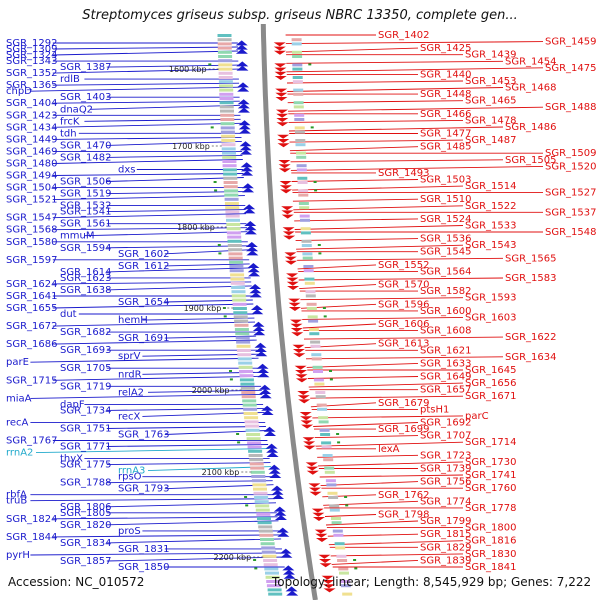 Image resolution: width=600 pixels, height=600 pixels. I want to click on gene-label: SGR_1514, so click(491, 186).